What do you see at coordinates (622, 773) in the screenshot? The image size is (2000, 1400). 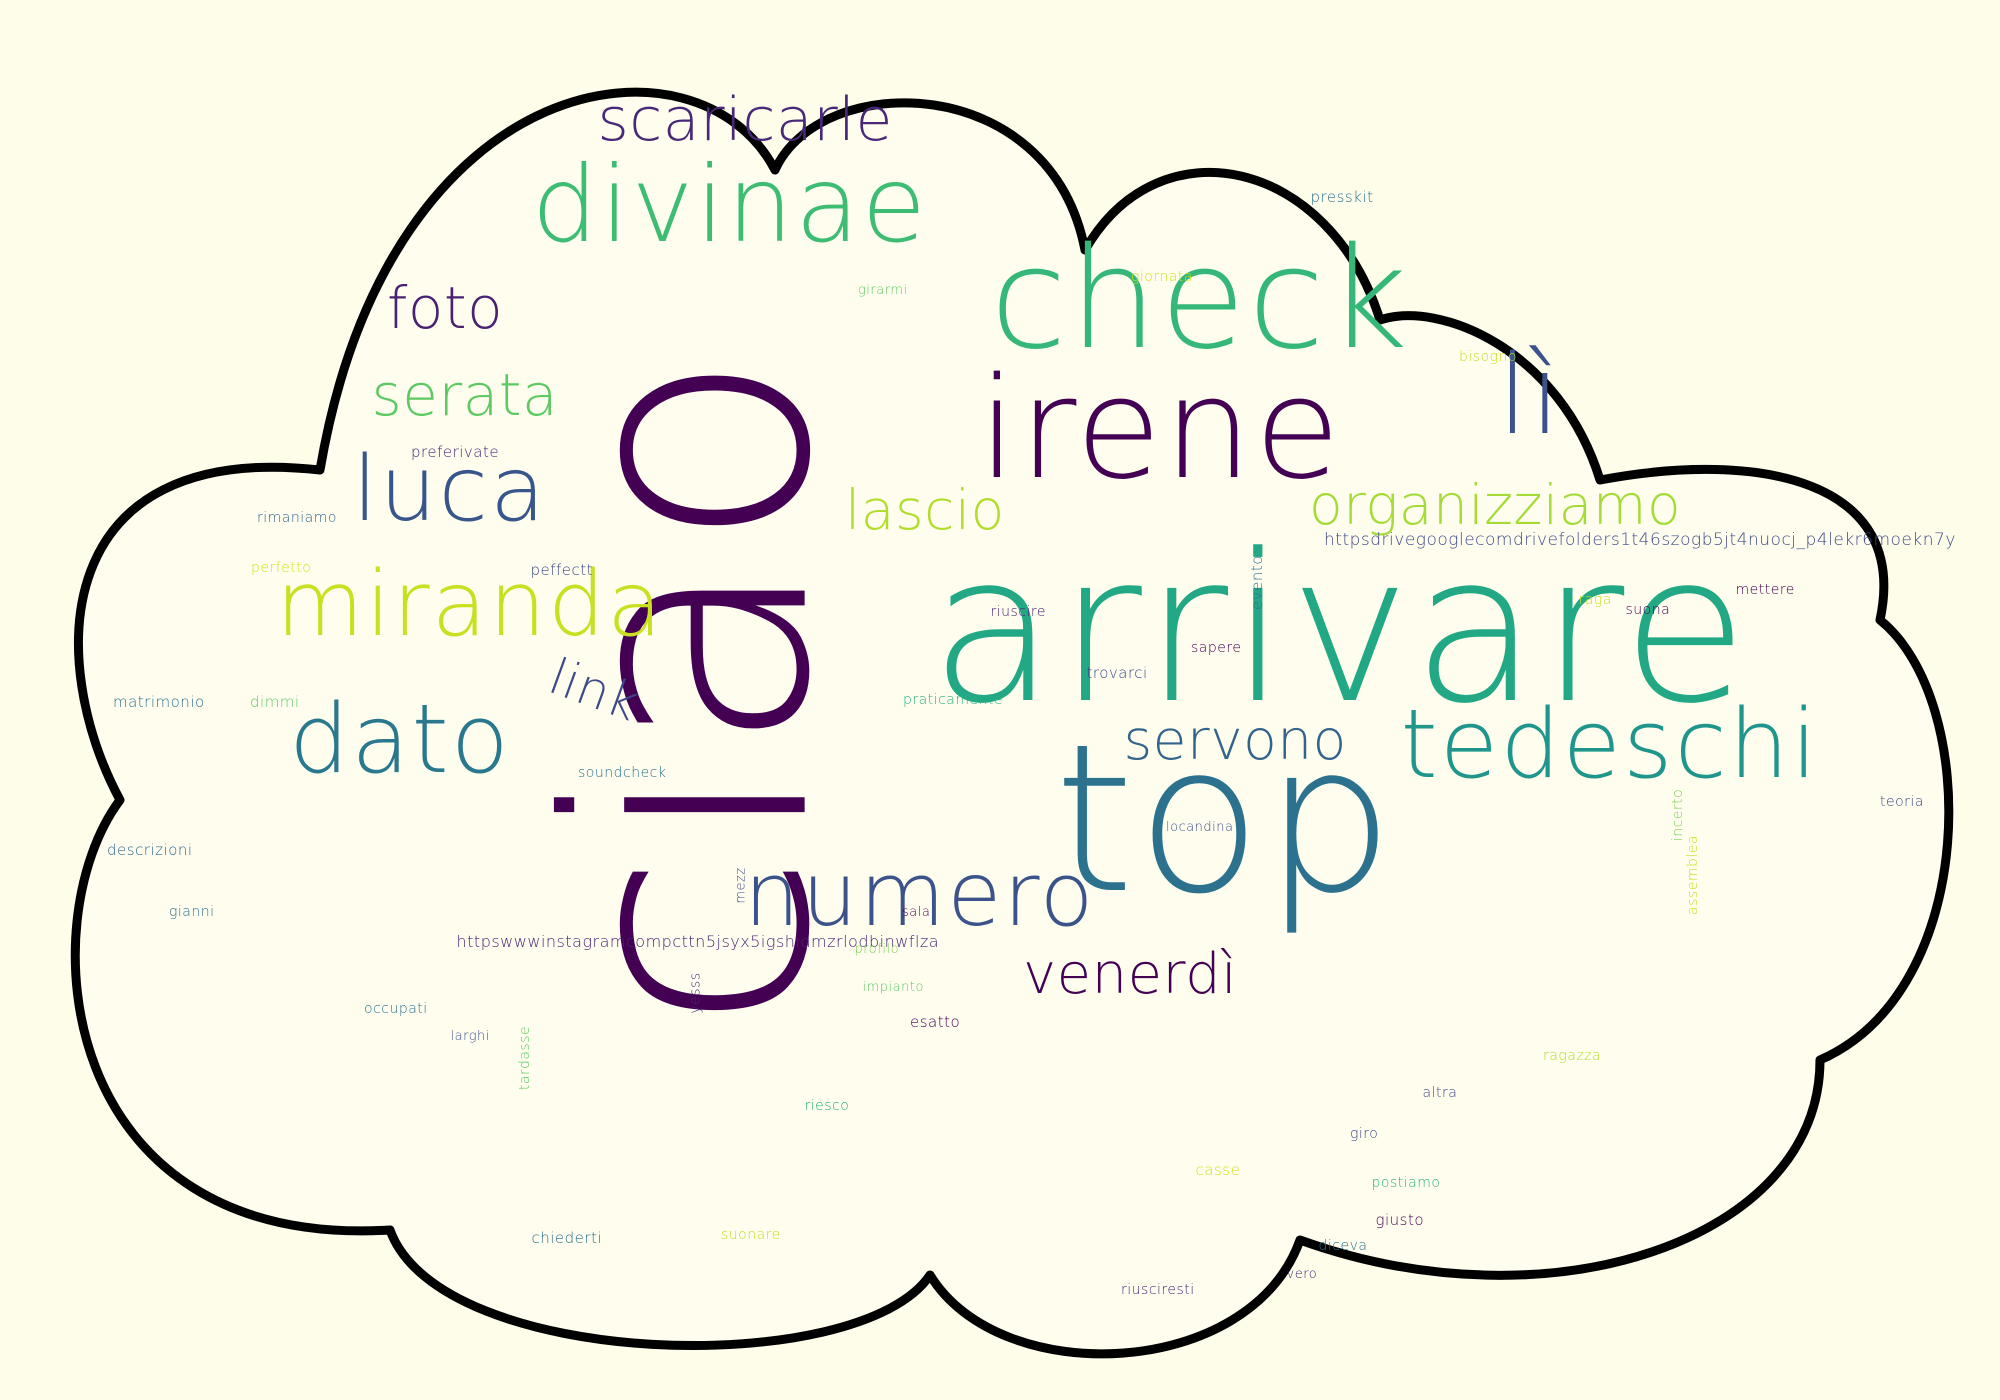 I see `word-soundcheck: soundcheck` at bounding box center [622, 773].